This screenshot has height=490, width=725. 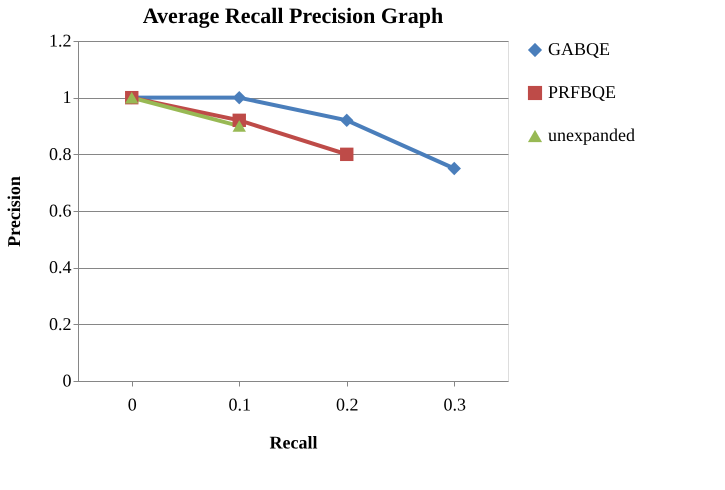 I want to click on y-tick-label: 0.8, so click(x=60, y=154).